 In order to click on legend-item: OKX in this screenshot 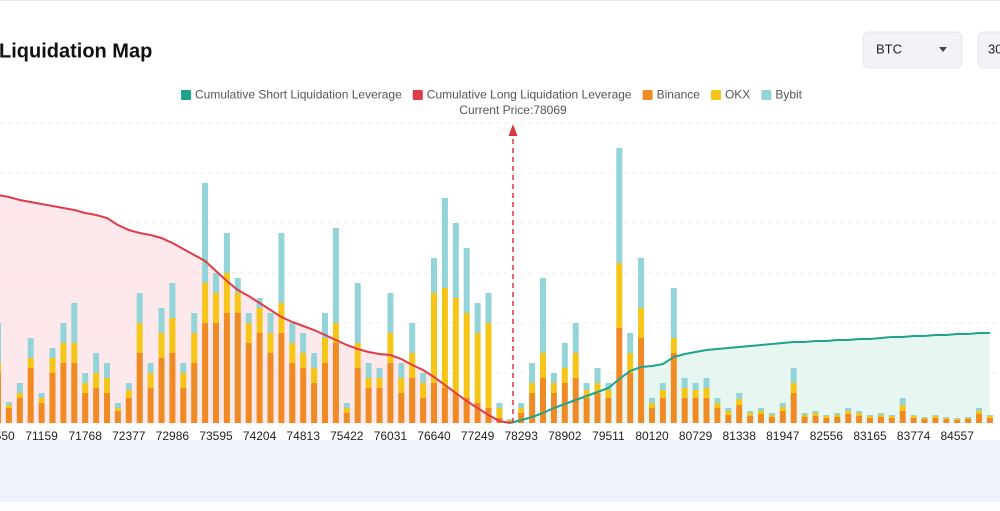, I will do `click(730, 95)`.